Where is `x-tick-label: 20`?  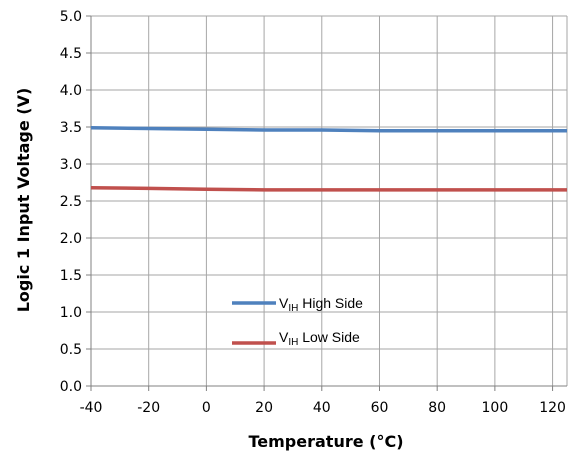
x-tick-label: 20 is located at coordinates (264, 408).